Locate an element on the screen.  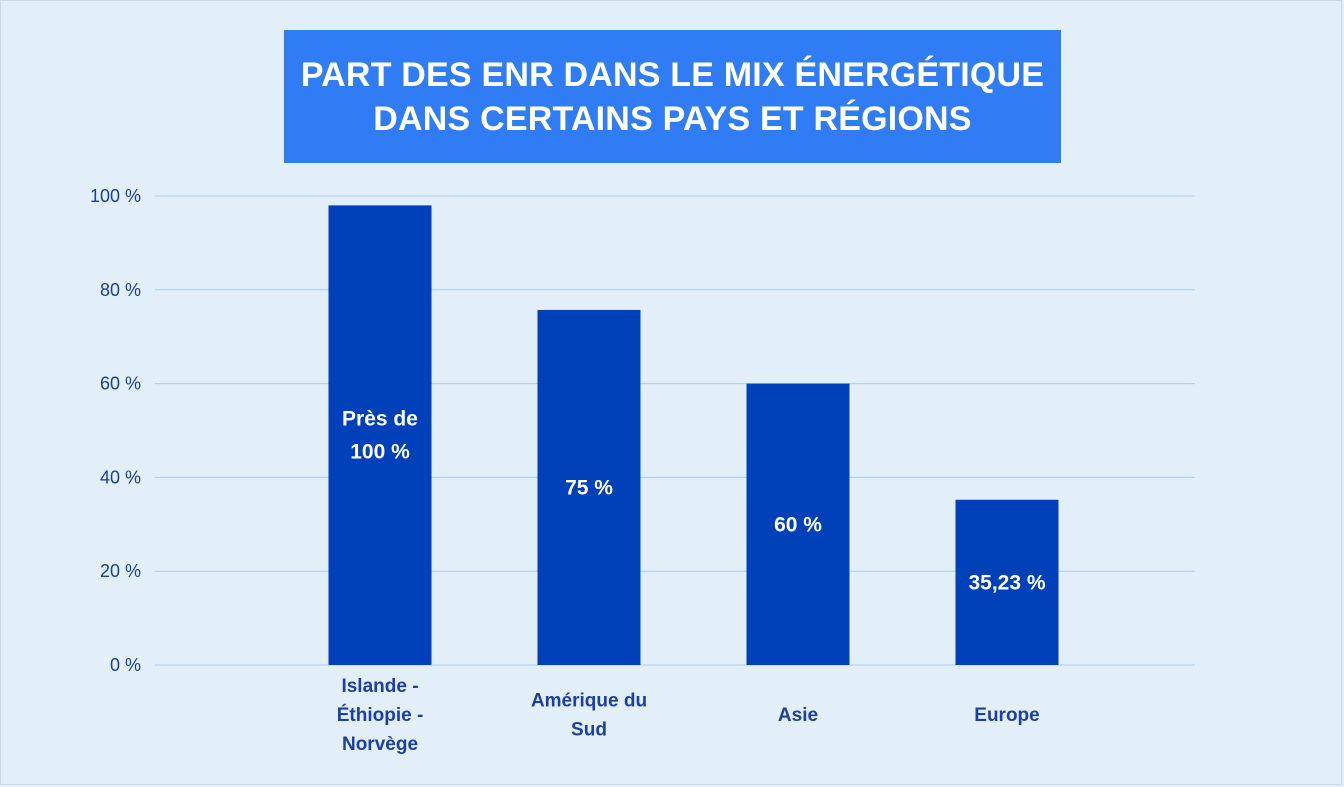
bar-data-label: 60 % is located at coordinates (798, 524).